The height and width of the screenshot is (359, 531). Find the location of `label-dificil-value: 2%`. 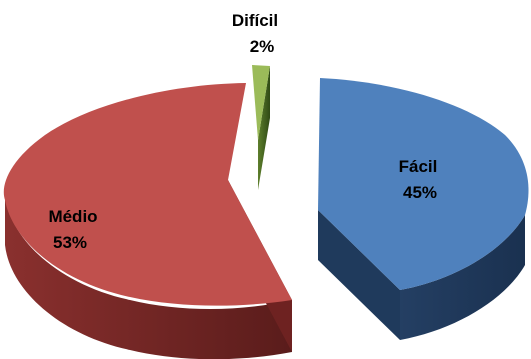

label-dificil-value: 2% is located at coordinates (262, 46).